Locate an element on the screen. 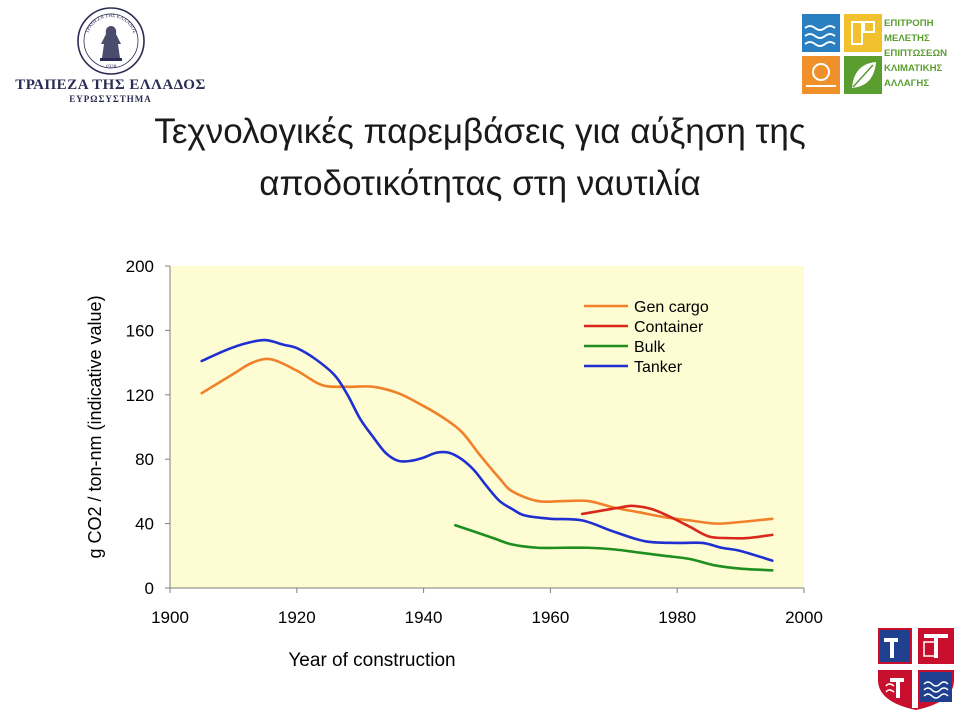  climate-committee-icon is located at coordinates (842, 54).